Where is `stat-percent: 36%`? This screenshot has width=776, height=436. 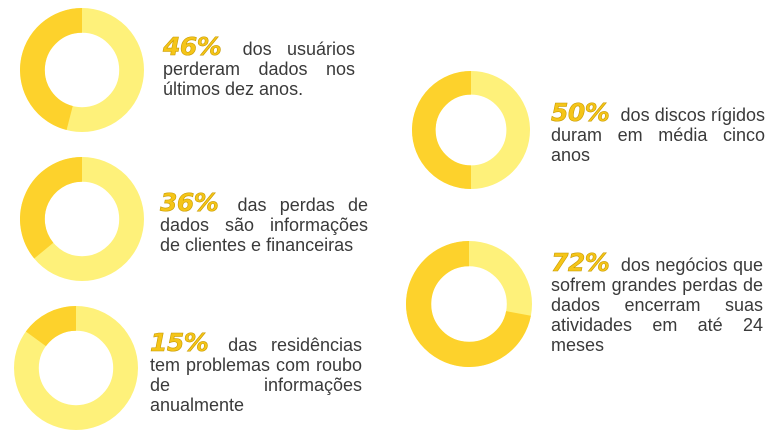
stat-percent: 36% is located at coordinates (189, 202).